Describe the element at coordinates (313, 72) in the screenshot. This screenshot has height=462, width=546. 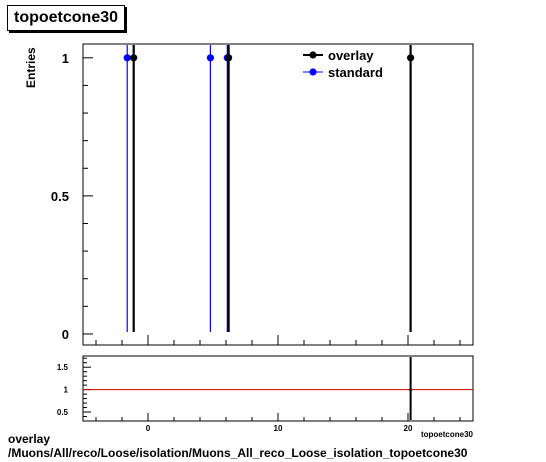
I see `legend-marker-standard` at that location.